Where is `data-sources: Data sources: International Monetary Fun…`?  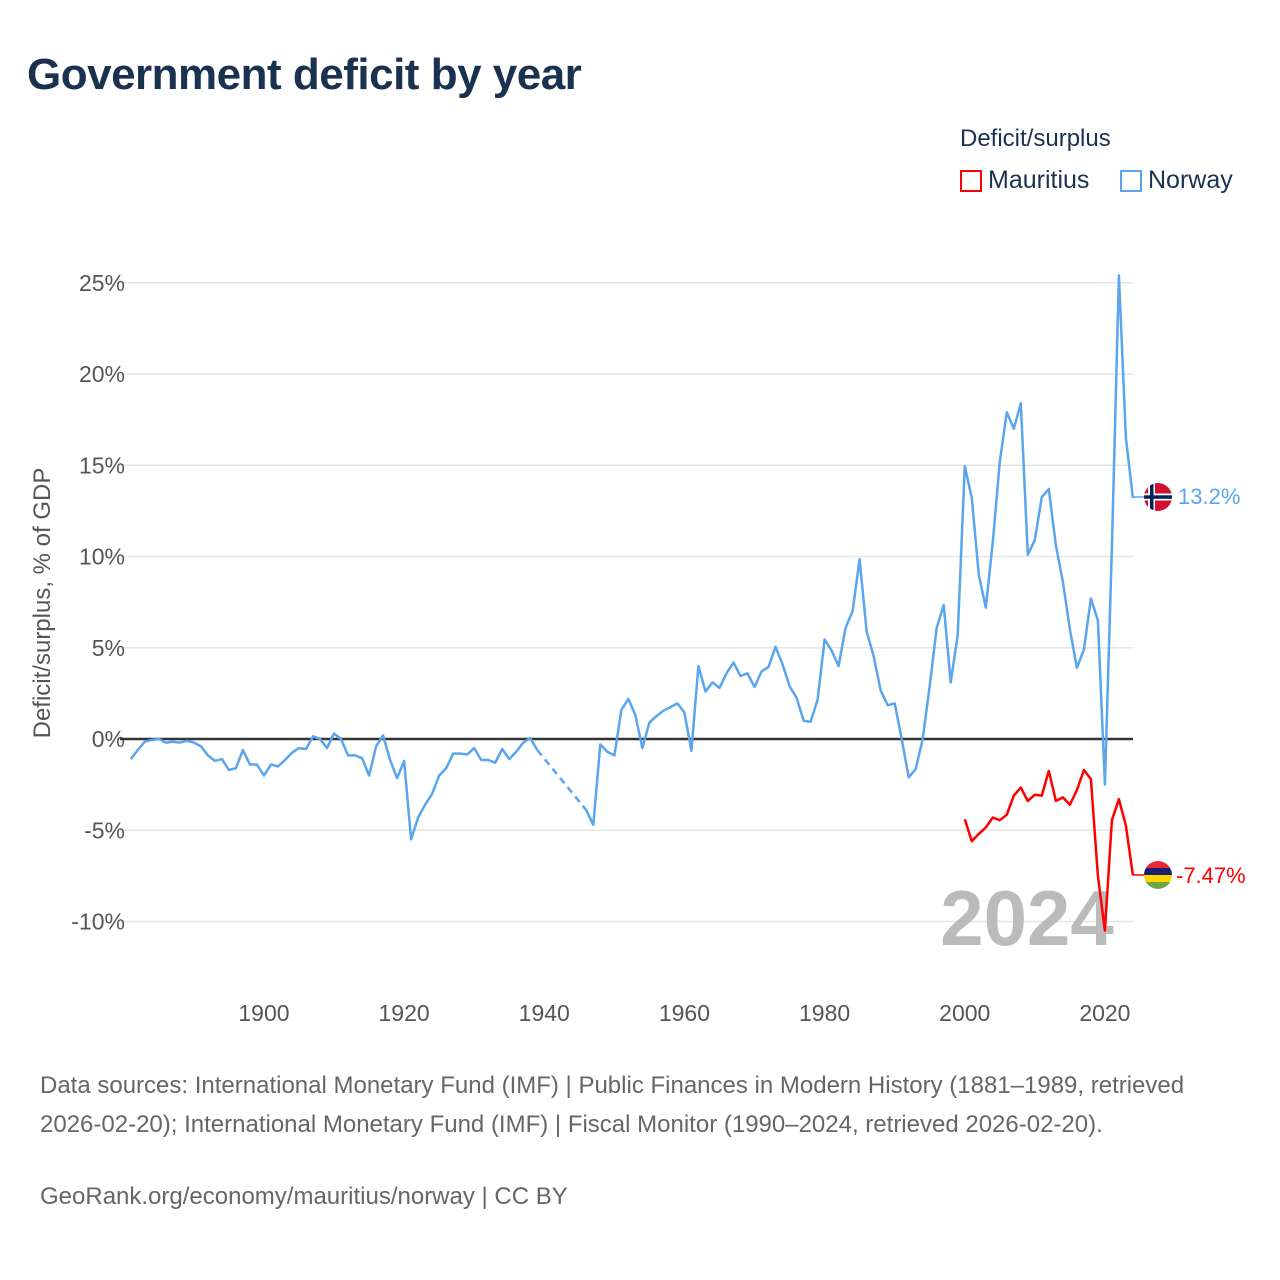 data-sources: Data sources: International Monetary Fun… is located at coordinates (612, 1105).